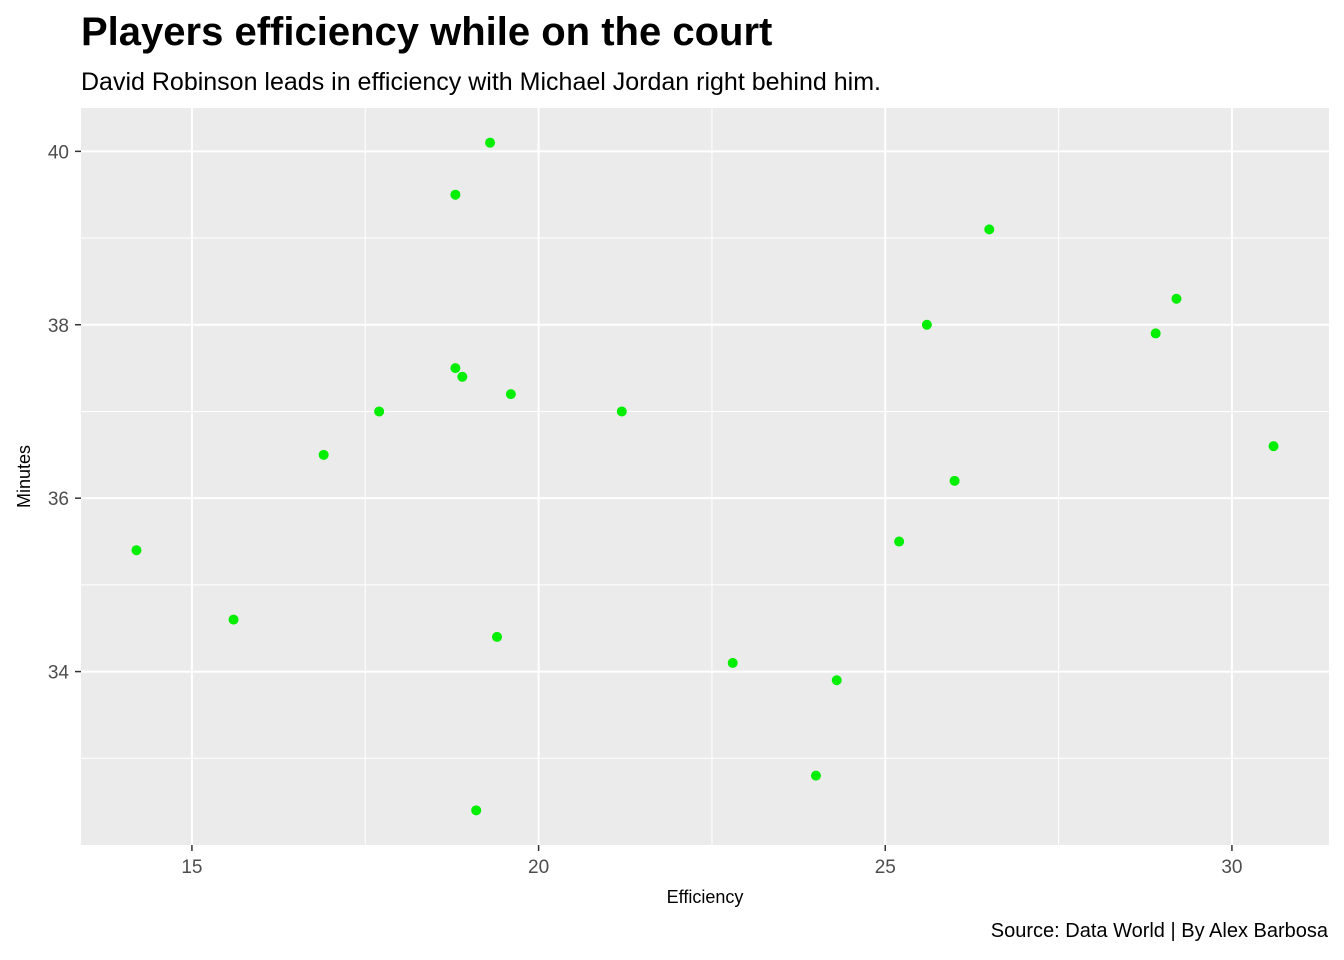 Image resolution: width=1344 pixels, height=960 pixels. I want to click on x-tick-label: 15, so click(191, 867).